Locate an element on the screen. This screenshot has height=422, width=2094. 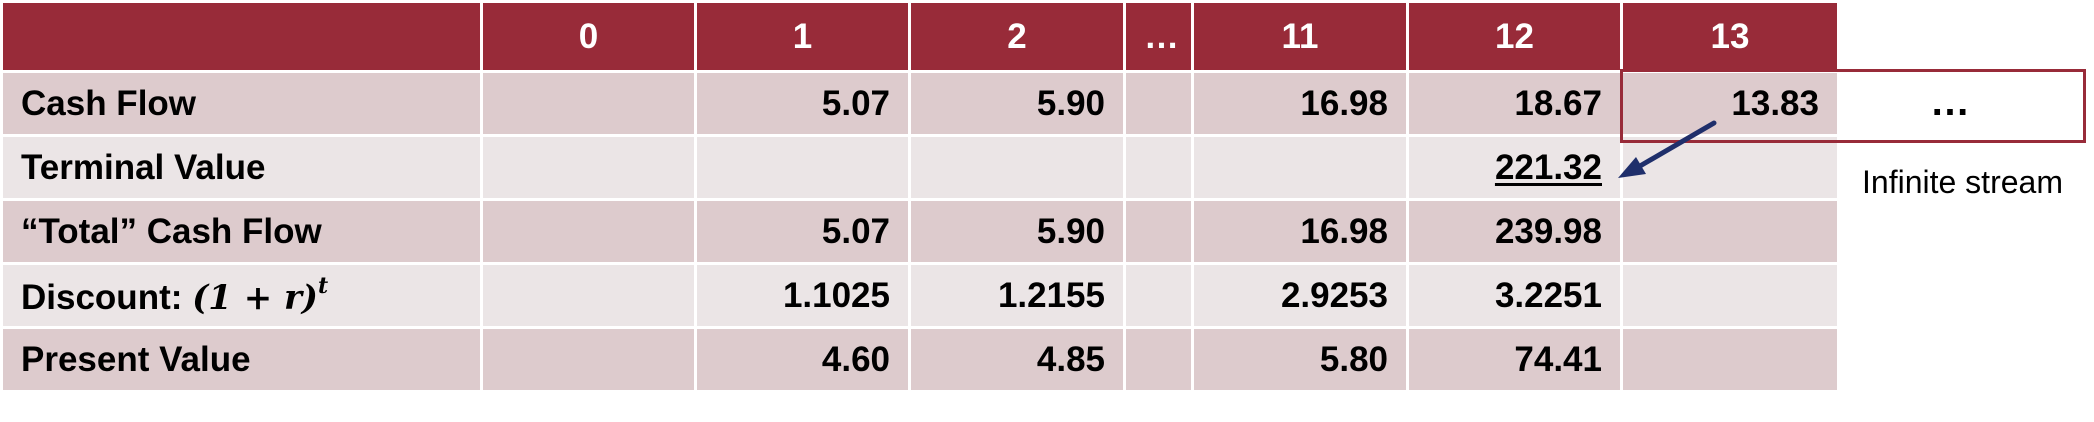
header-period-11: 11 is located at coordinates (1300, 36).